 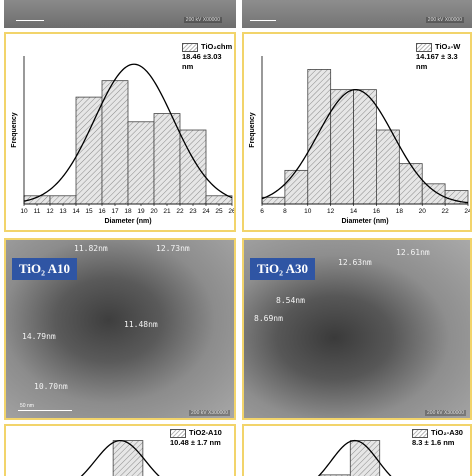 I want to click on tem-image-top-right: 200 kV X00000, so click(x=357, y=14).